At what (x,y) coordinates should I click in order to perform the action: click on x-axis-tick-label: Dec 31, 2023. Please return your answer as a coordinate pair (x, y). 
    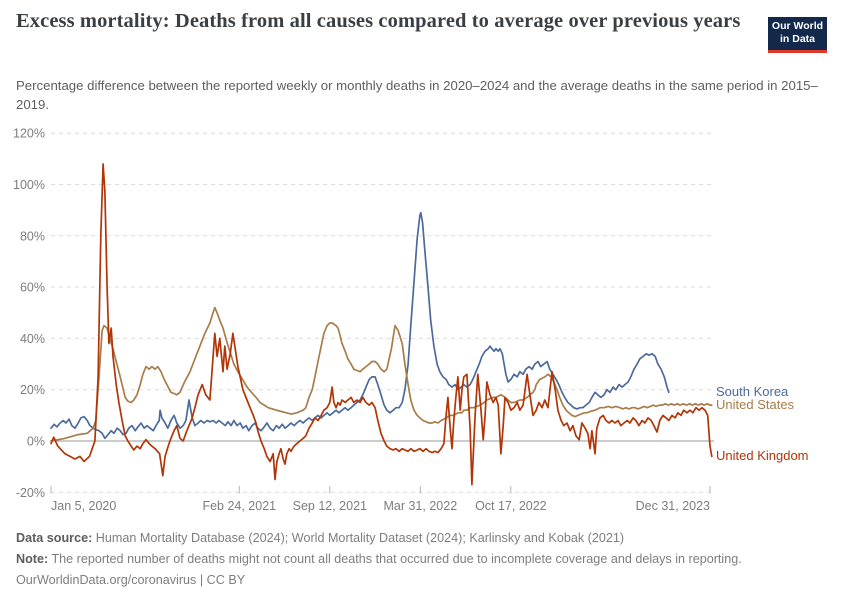
    Looking at the image, I should click on (673, 506).